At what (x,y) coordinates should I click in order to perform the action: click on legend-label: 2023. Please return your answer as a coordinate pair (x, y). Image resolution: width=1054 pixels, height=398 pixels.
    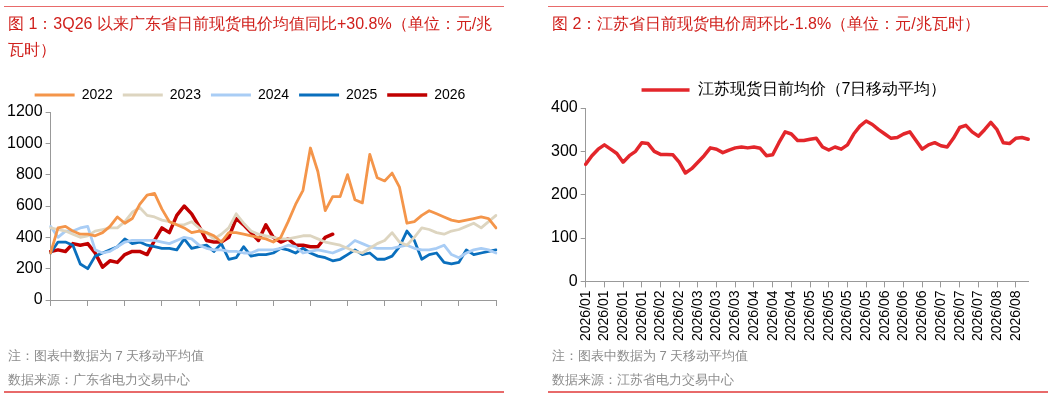
    Looking at the image, I should click on (185, 93).